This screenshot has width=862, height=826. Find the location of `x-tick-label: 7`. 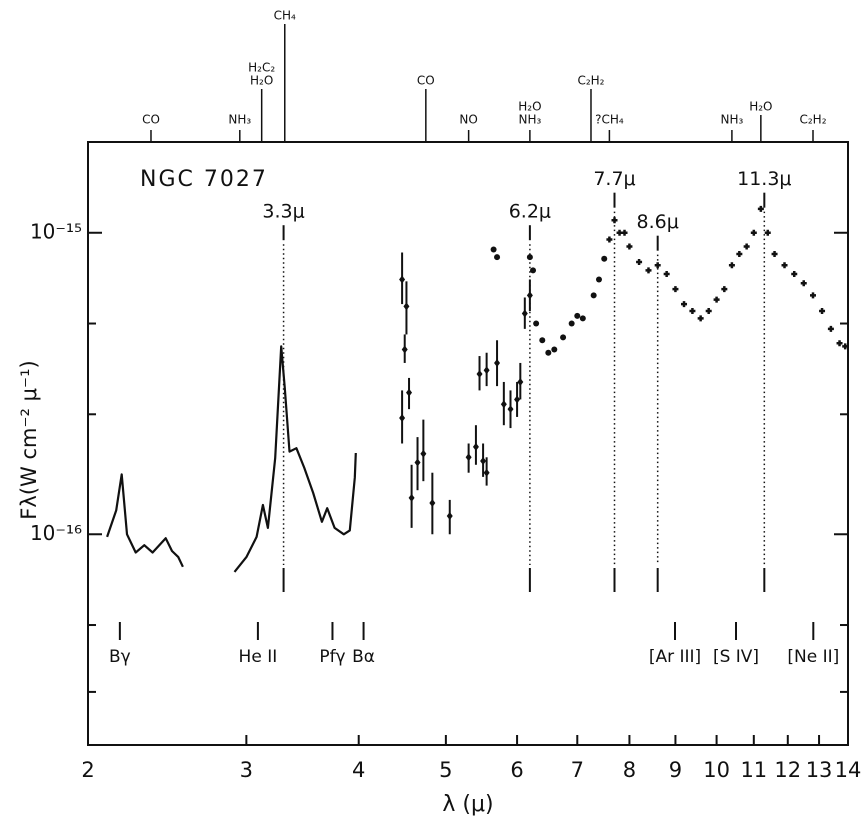

x-tick-label: 7 is located at coordinates (577, 770).